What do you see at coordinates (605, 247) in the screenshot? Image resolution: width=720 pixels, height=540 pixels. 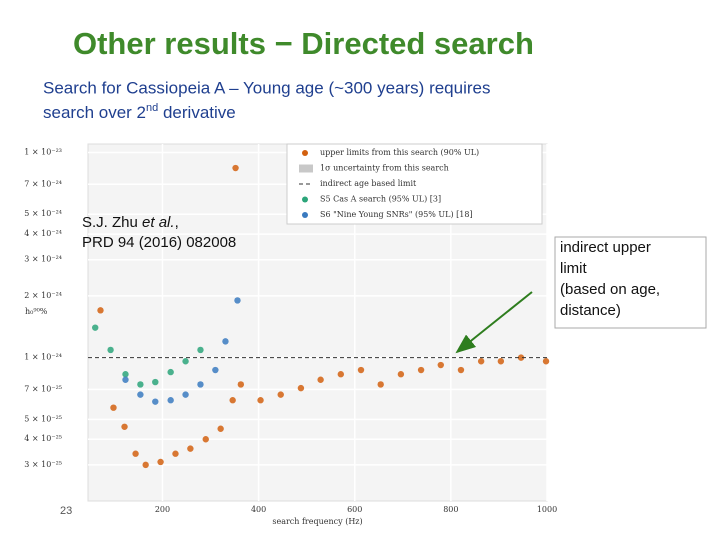 I see `note-line: indirect upper` at bounding box center [605, 247].